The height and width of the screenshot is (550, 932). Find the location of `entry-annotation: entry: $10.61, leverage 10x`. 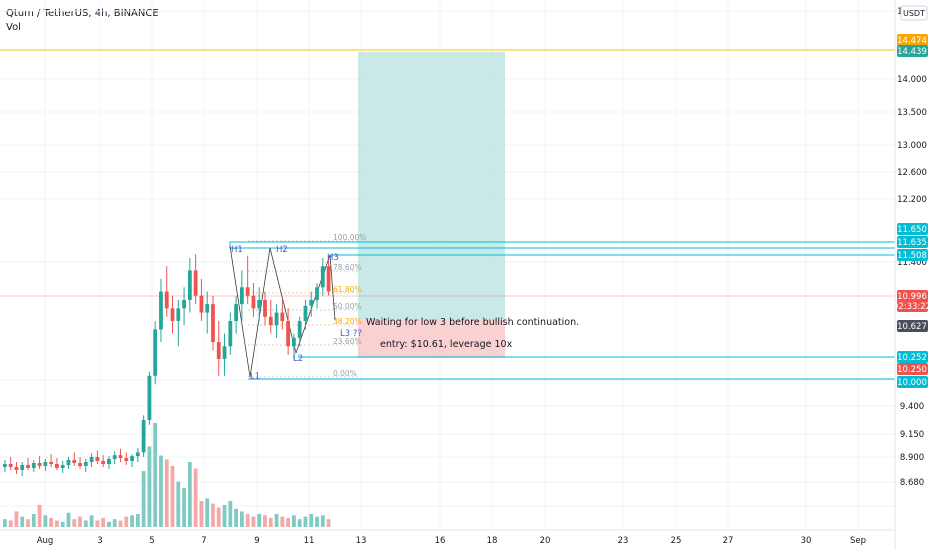

entry-annotation: entry: $10.61, leverage 10x is located at coordinates (446, 344).